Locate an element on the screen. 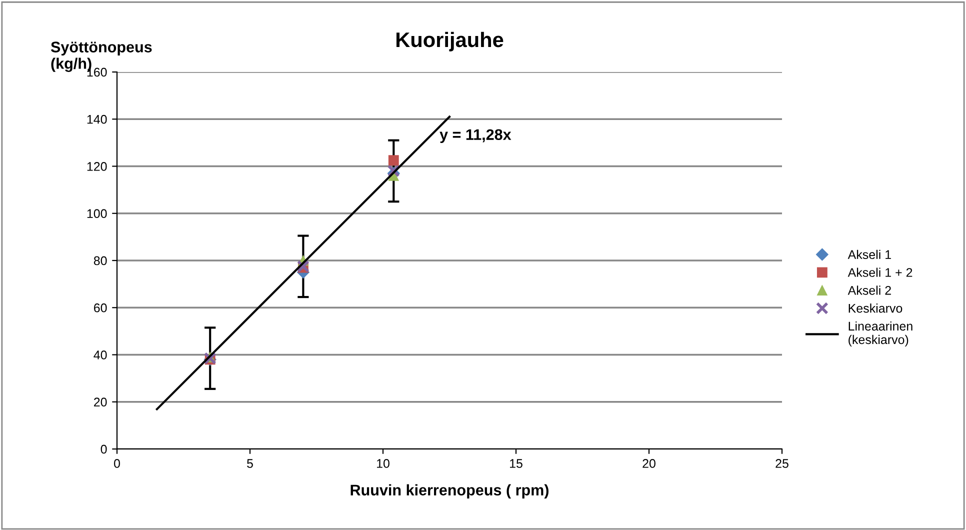 This screenshot has height=530, width=966. y-tick-label: 40 is located at coordinates (100, 355).